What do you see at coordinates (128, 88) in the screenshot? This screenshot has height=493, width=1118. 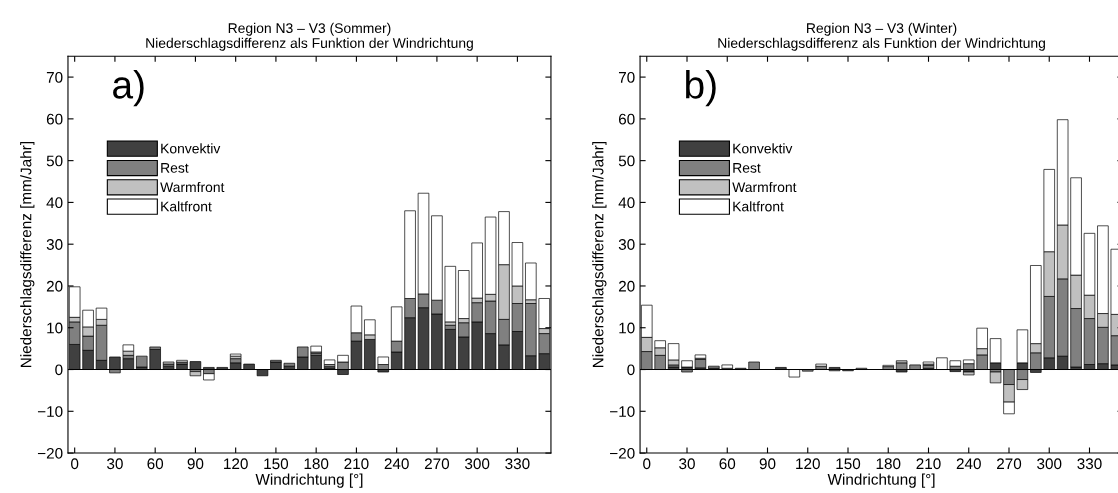 I see `annotation: a)` at bounding box center [128, 88].